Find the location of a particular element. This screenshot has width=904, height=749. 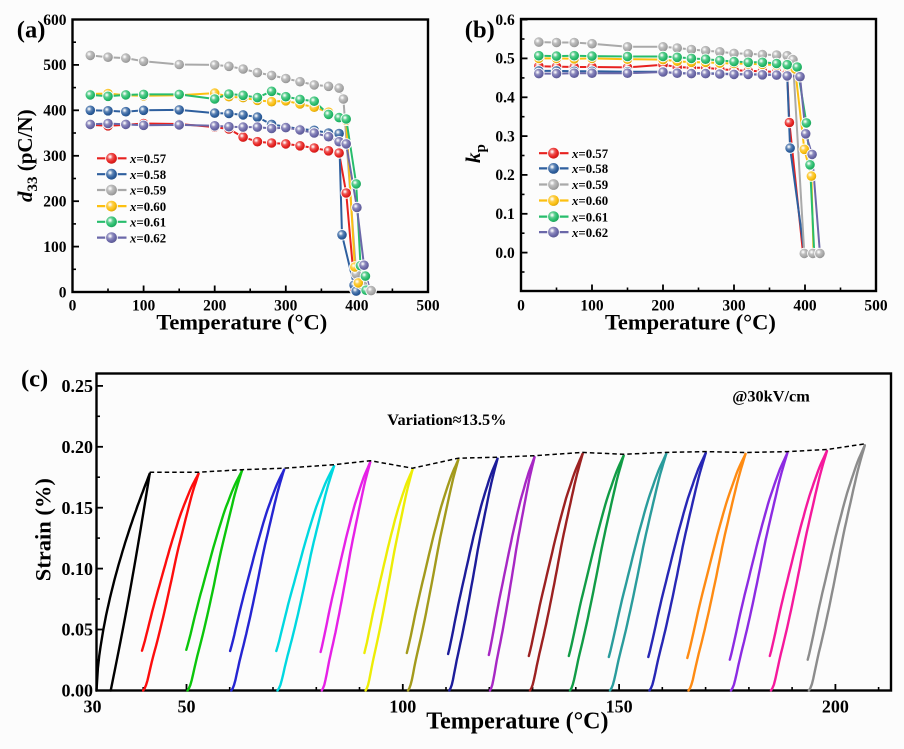

svg-text: d33 (pC/N) is located at coordinates (27, 155).